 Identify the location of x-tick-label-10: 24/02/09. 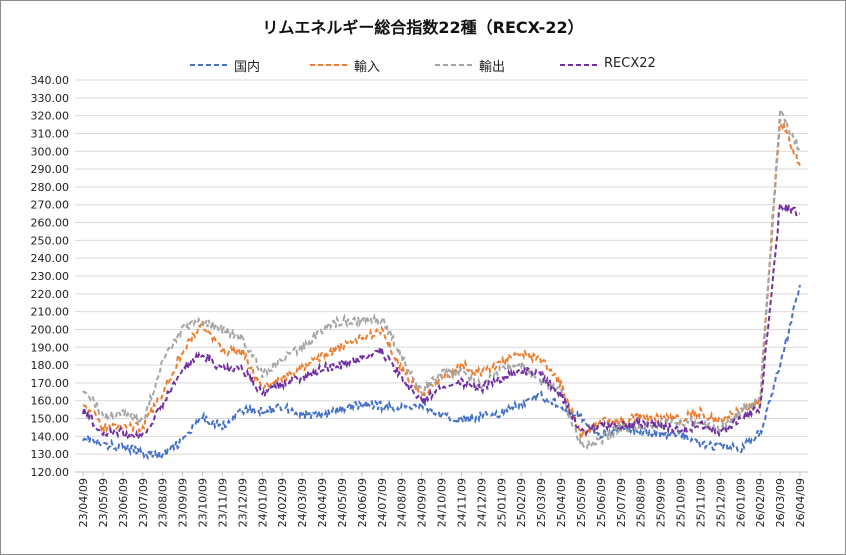
(282, 502).